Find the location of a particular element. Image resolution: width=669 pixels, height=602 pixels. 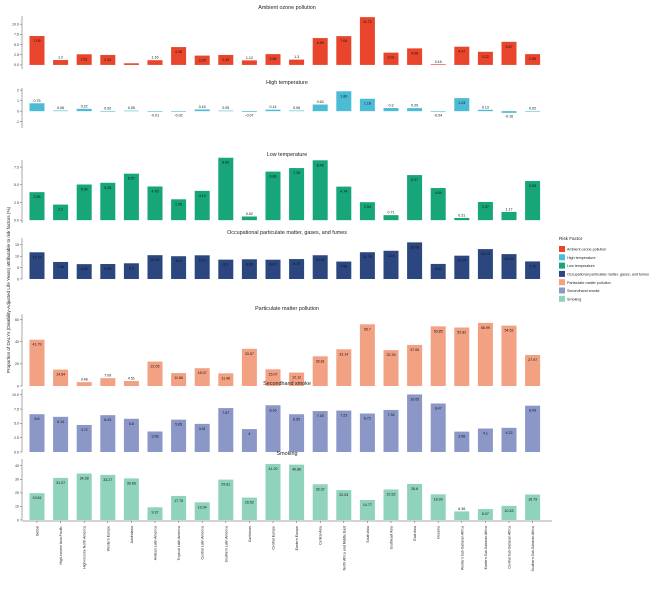

bar-value-label: 5.67 is located at coordinates (509, 47).